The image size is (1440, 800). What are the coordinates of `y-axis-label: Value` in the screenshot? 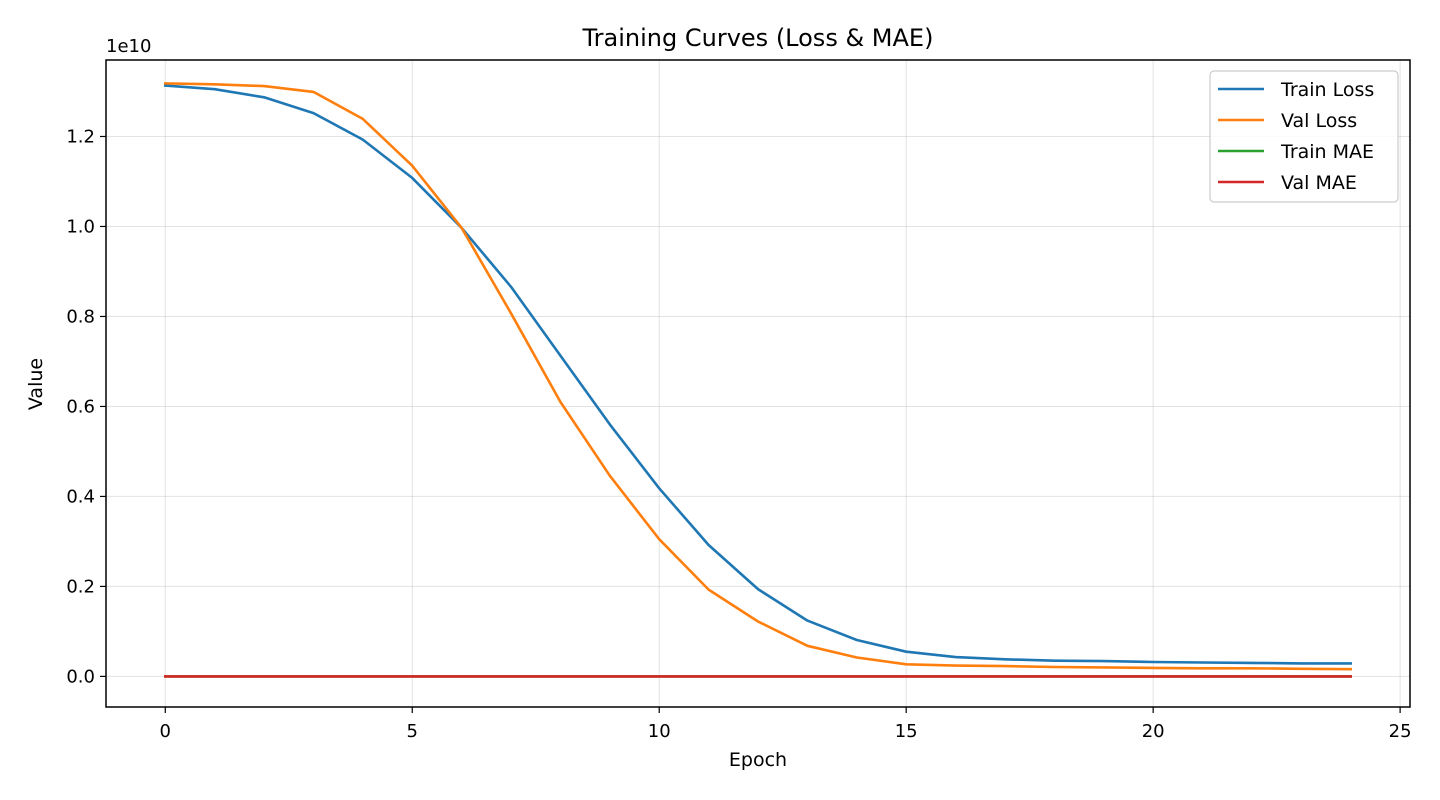 It's located at (36, 384).